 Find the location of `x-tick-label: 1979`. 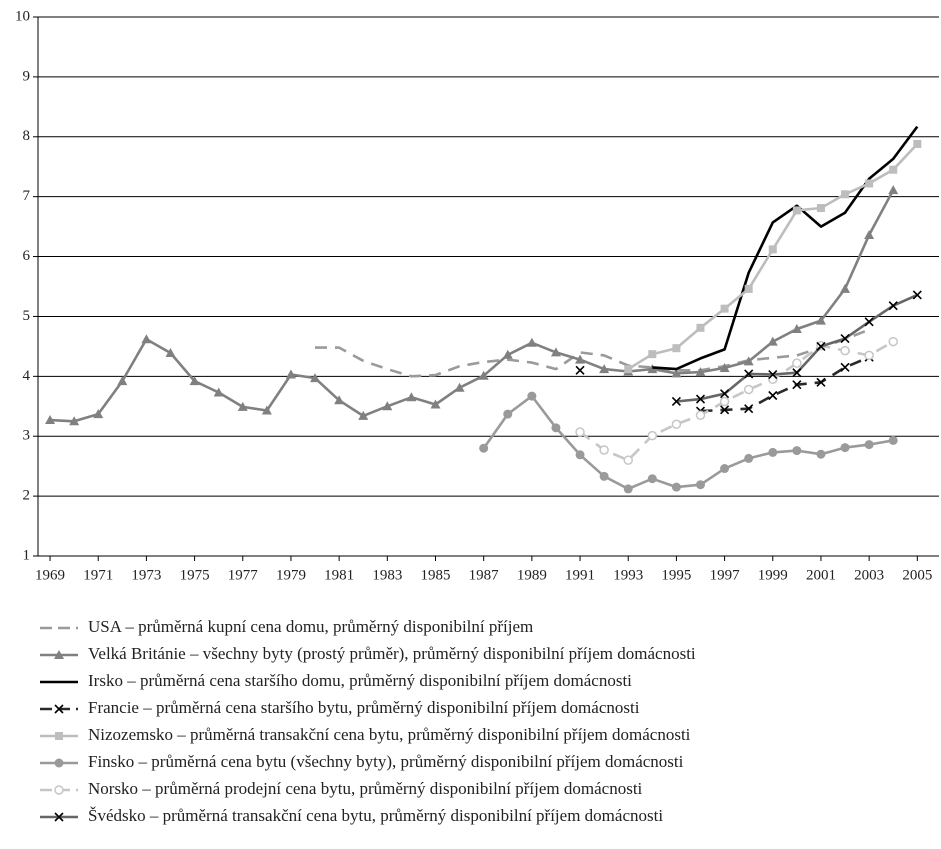

x-tick-label: 1979 is located at coordinates (291, 575).